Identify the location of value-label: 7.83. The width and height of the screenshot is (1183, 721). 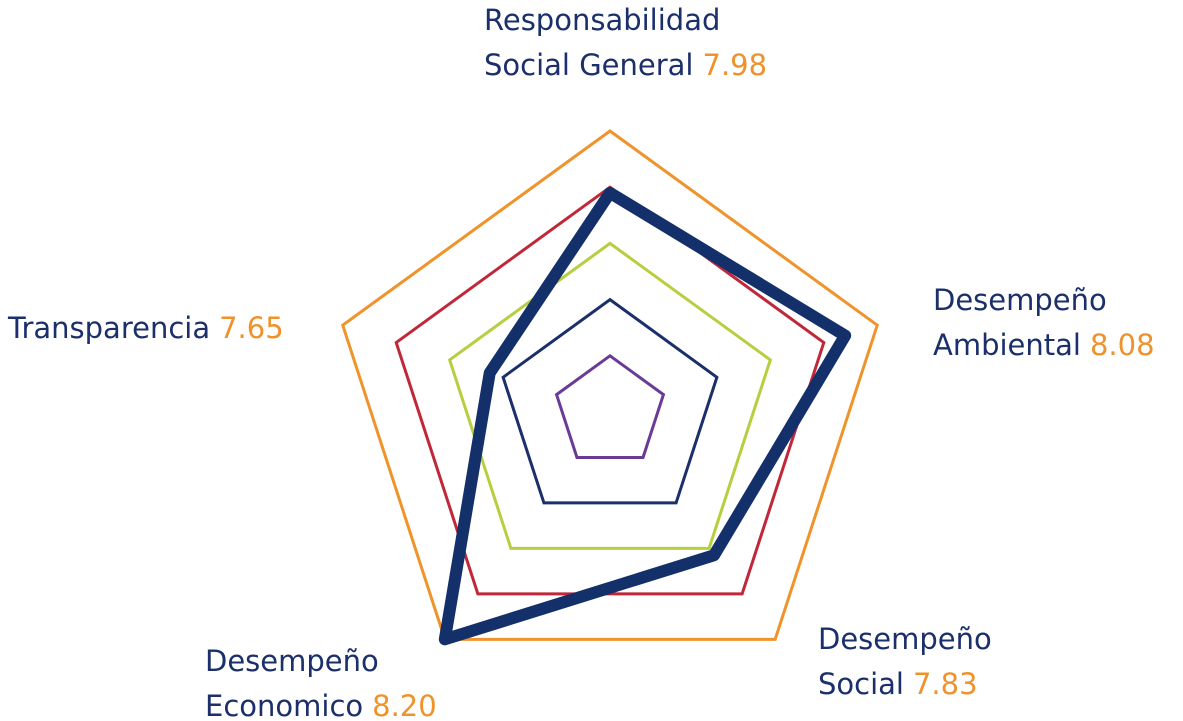
(945, 684).